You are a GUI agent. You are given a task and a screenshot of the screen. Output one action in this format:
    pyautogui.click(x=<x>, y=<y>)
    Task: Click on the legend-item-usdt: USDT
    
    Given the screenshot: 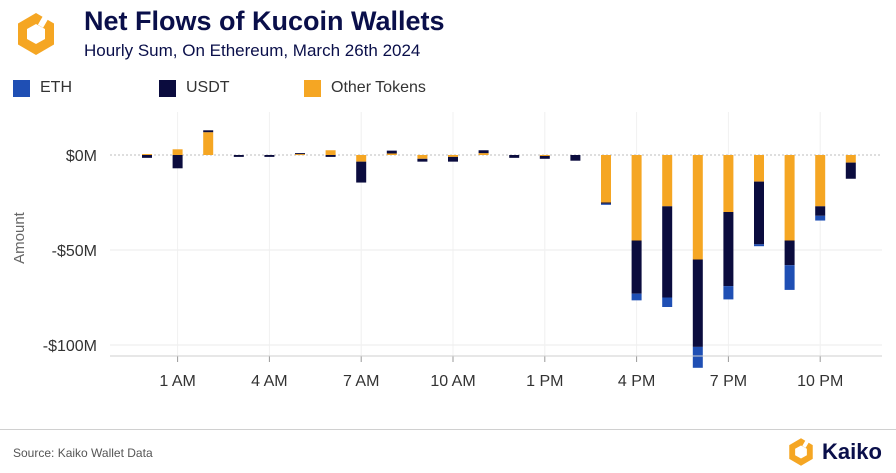 What is the action you would take?
    pyautogui.click(x=194, y=88)
    